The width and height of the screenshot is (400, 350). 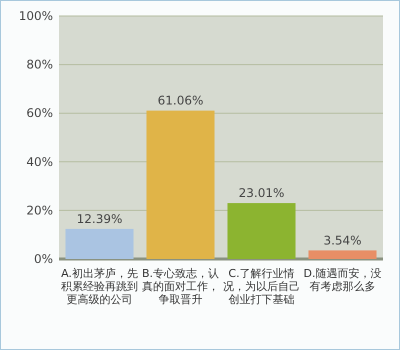 What do you see at coordinates (181, 101) in the screenshot?
I see `data-label: 61.06%` at bounding box center [181, 101].